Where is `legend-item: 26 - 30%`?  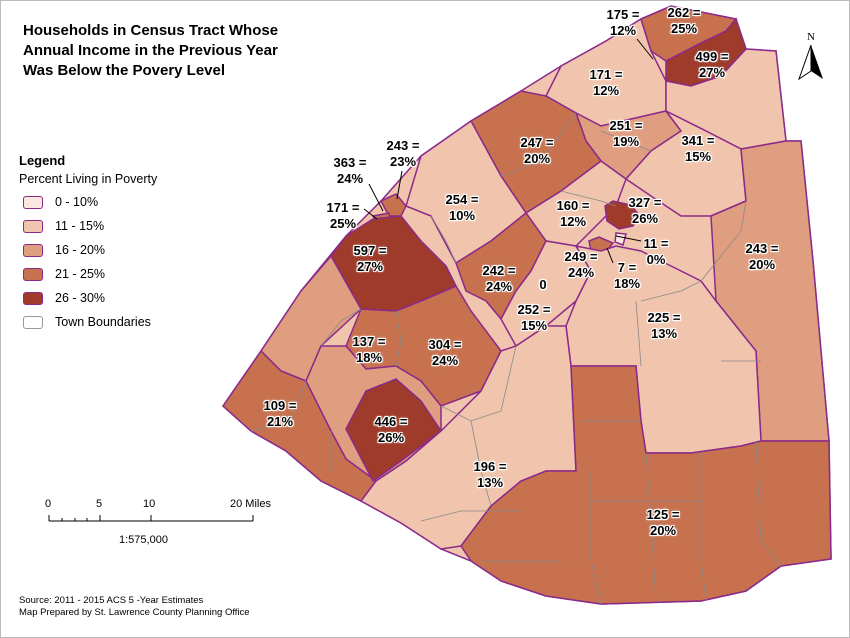 legend-item: 26 - 30% is located at coordinates (88, 298).